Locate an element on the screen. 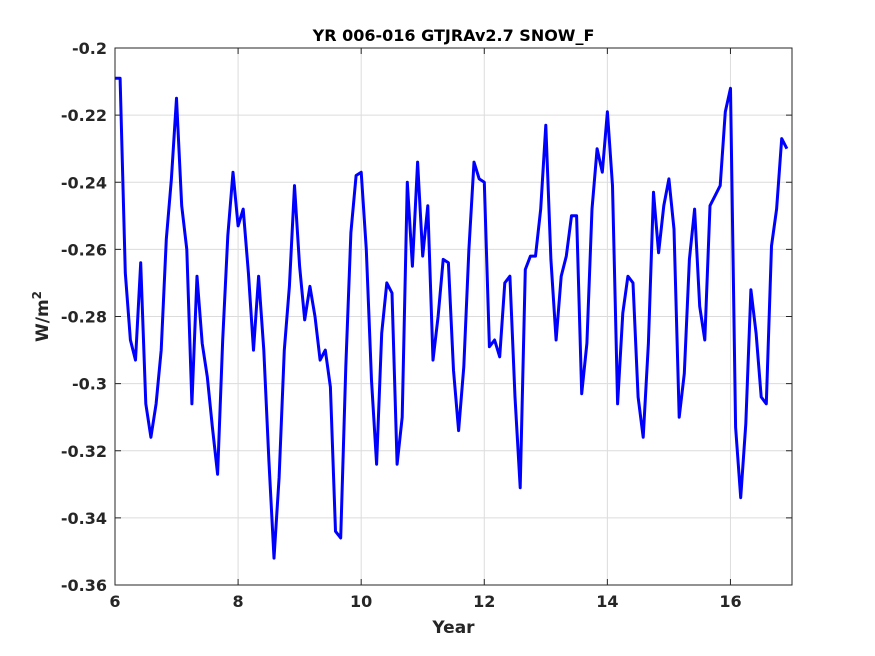  y-axis-label-superscript: 2 is located at coordinates (37, 295).